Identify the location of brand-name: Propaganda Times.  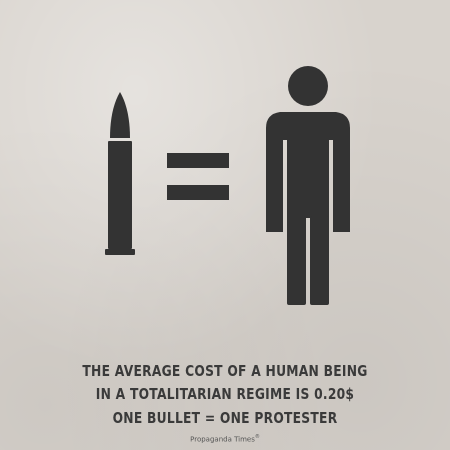
(222, 439).